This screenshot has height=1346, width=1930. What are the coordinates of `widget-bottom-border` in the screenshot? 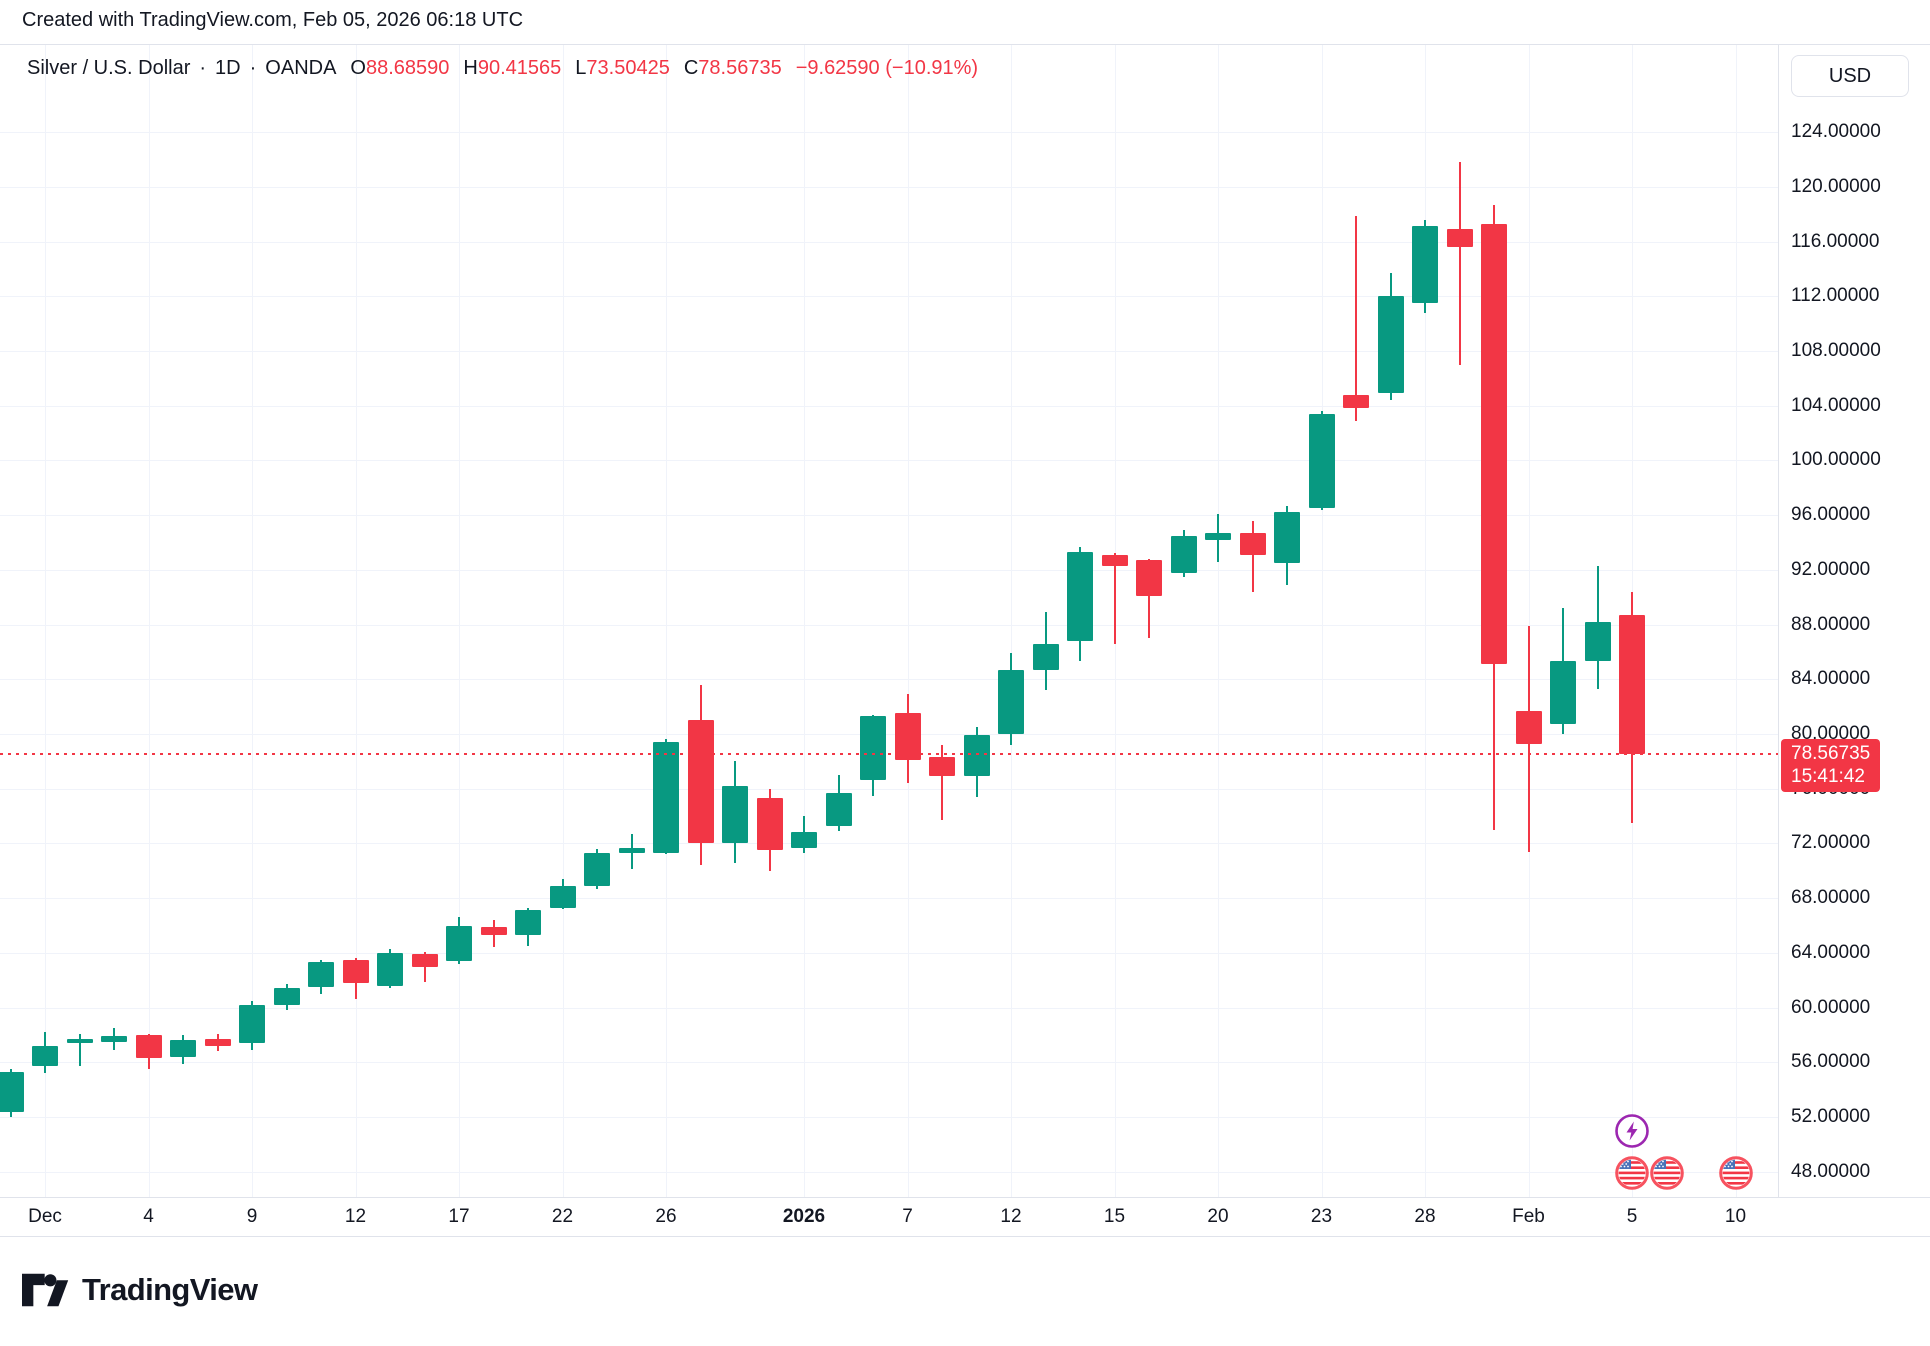 It's located at (965, 1236).